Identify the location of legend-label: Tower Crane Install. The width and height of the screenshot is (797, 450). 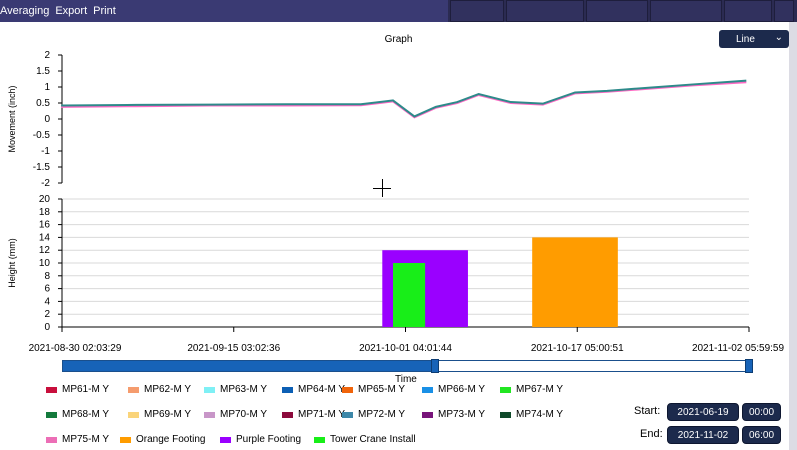
(373, 439).